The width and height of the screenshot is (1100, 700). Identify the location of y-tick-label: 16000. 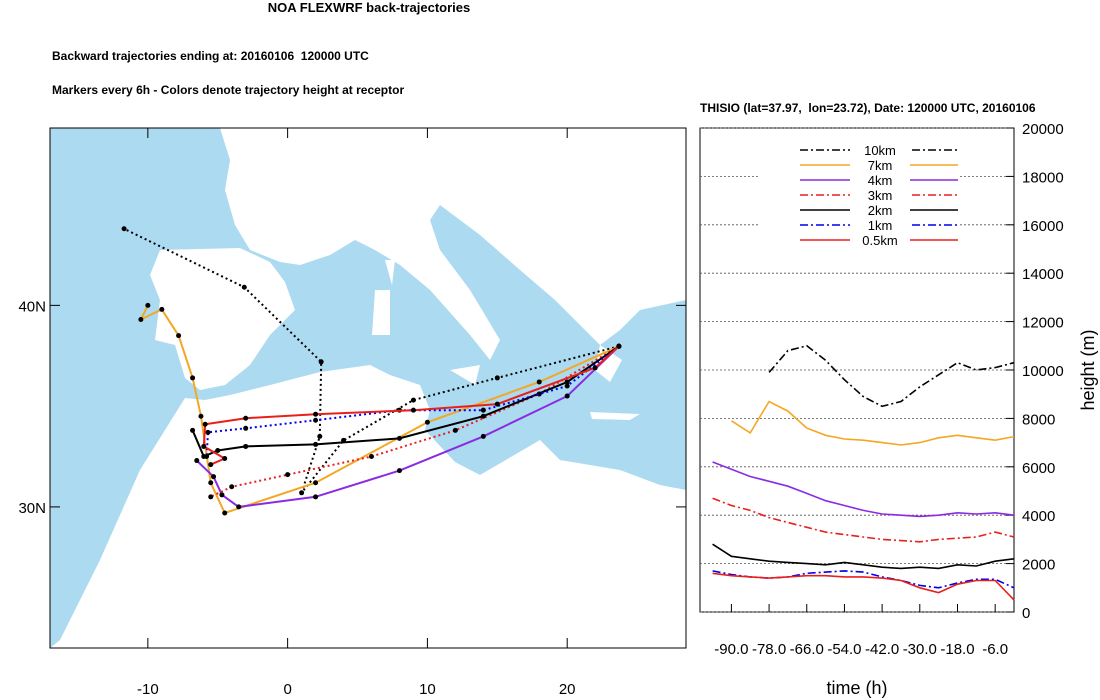
(1043, 226).